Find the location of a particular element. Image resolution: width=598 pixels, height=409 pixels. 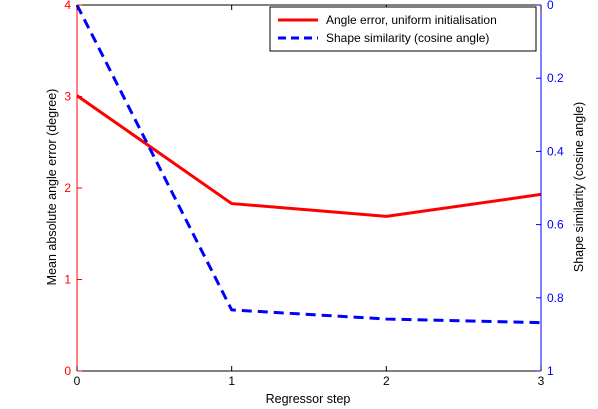

legend-label-0: Angle error, uniform initialisation is located at coordinates (411, 20).